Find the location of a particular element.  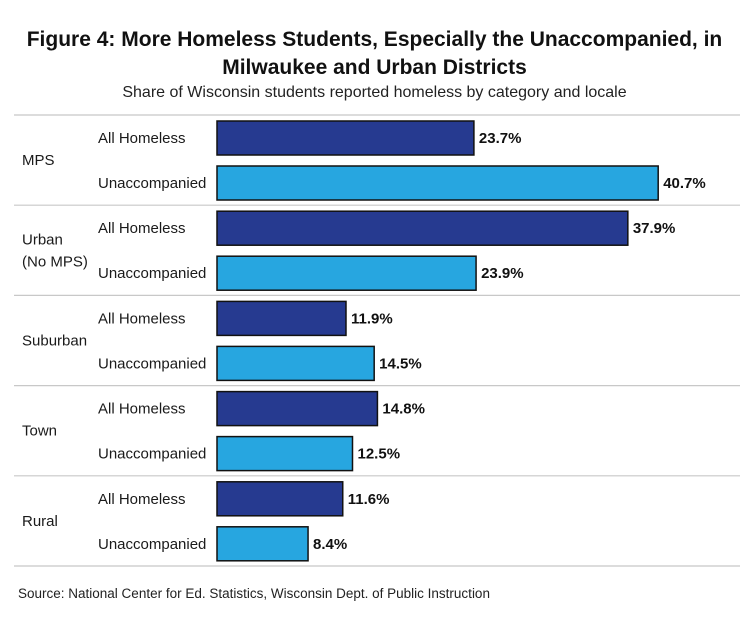

data-label: 23.7% is located at coordinates (500, 138).